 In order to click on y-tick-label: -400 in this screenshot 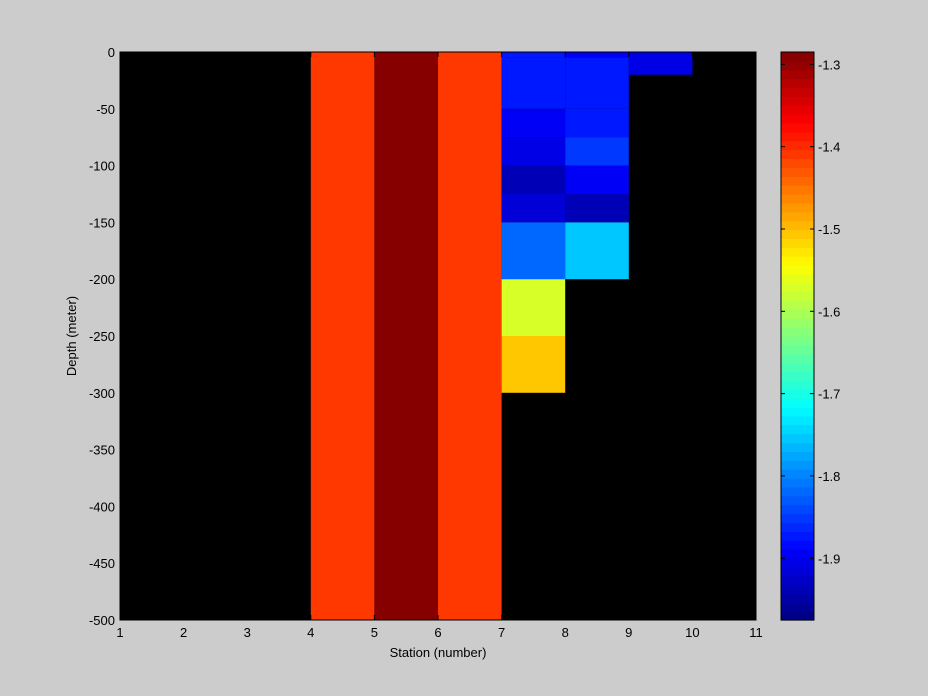, I will do `click(102, 506)`.